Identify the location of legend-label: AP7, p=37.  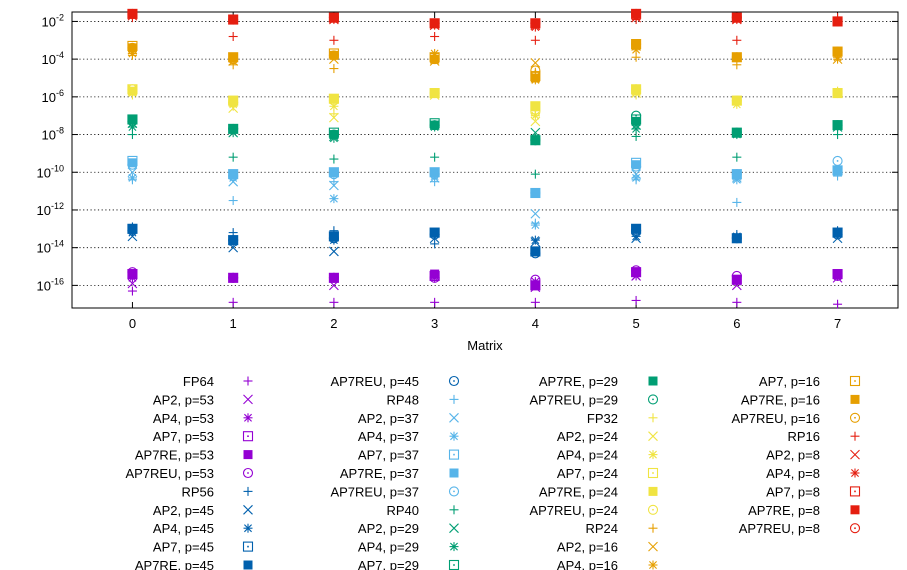
(388, 455).